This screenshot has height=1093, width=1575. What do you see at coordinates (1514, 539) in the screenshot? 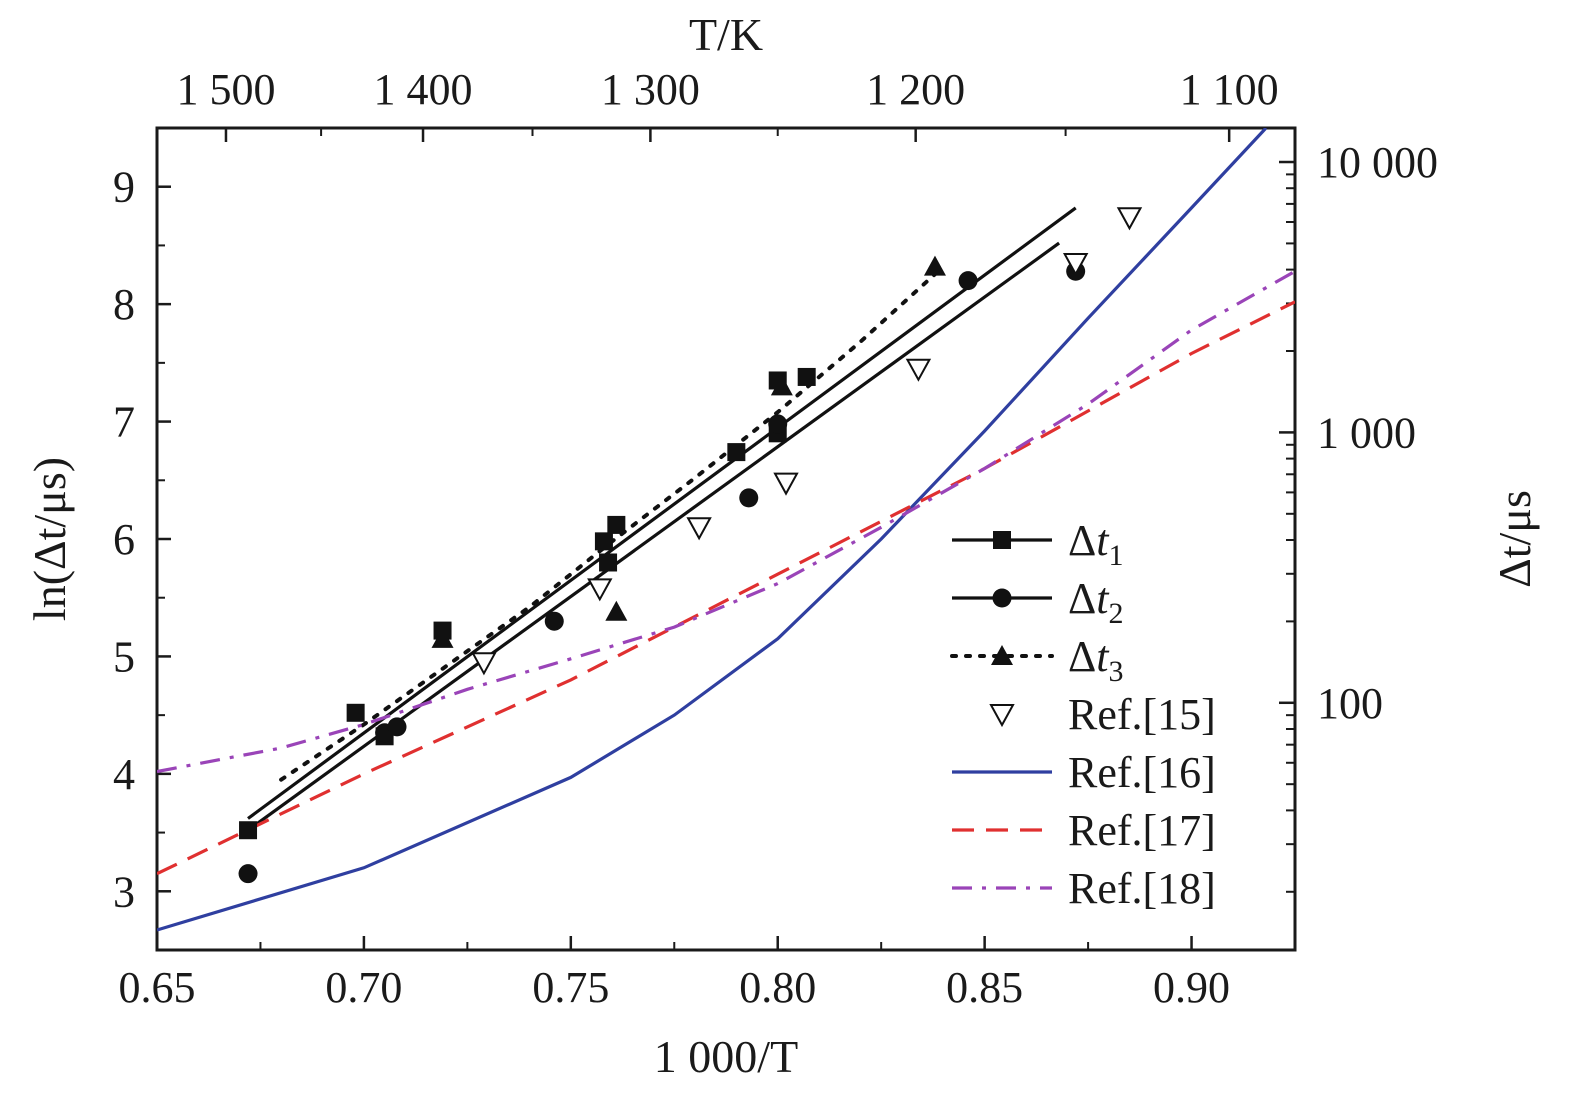
I see `right-axis-title: Δt/μs` at bounding box center [1514, 539].